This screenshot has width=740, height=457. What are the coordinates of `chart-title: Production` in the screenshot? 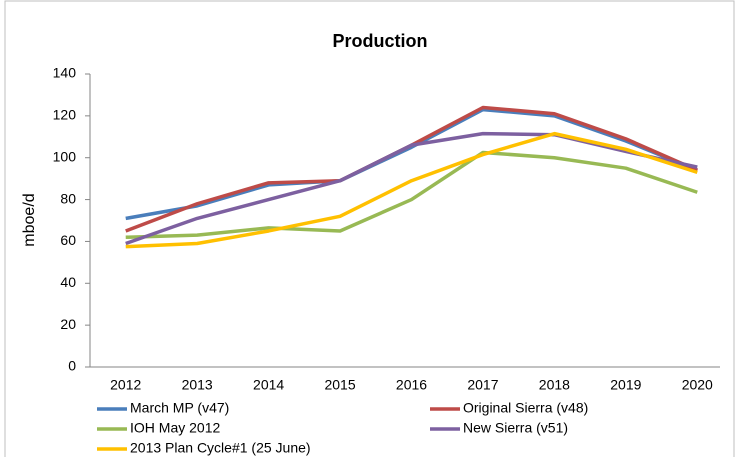 It's located at (380, 41).